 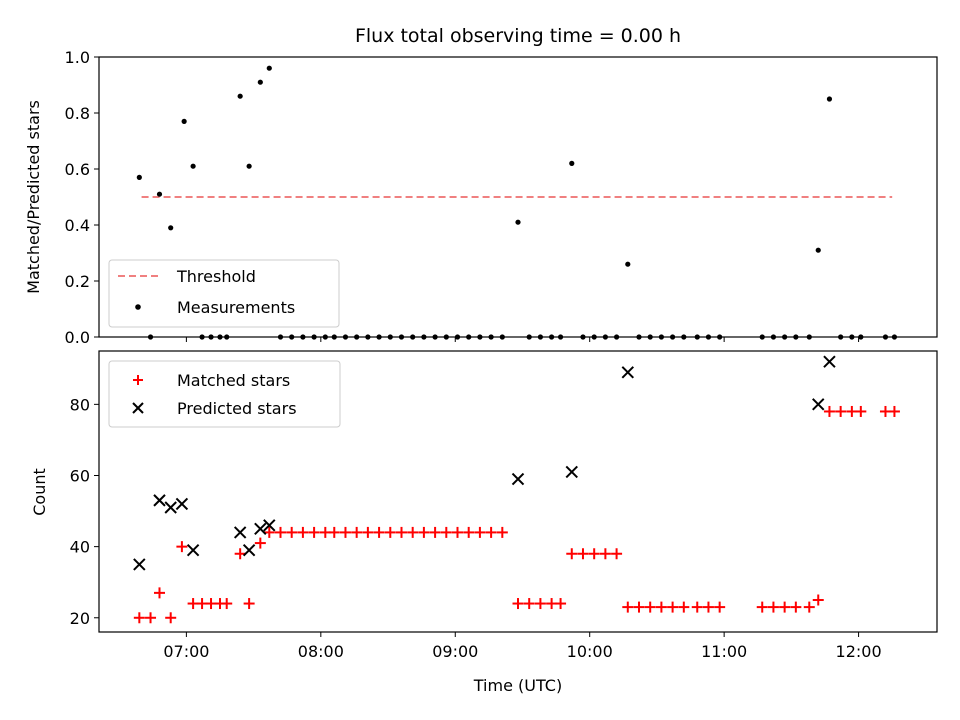 I want to click on top-y-axis-label: Matched/Predicted stars, so click(x=33, y=197).